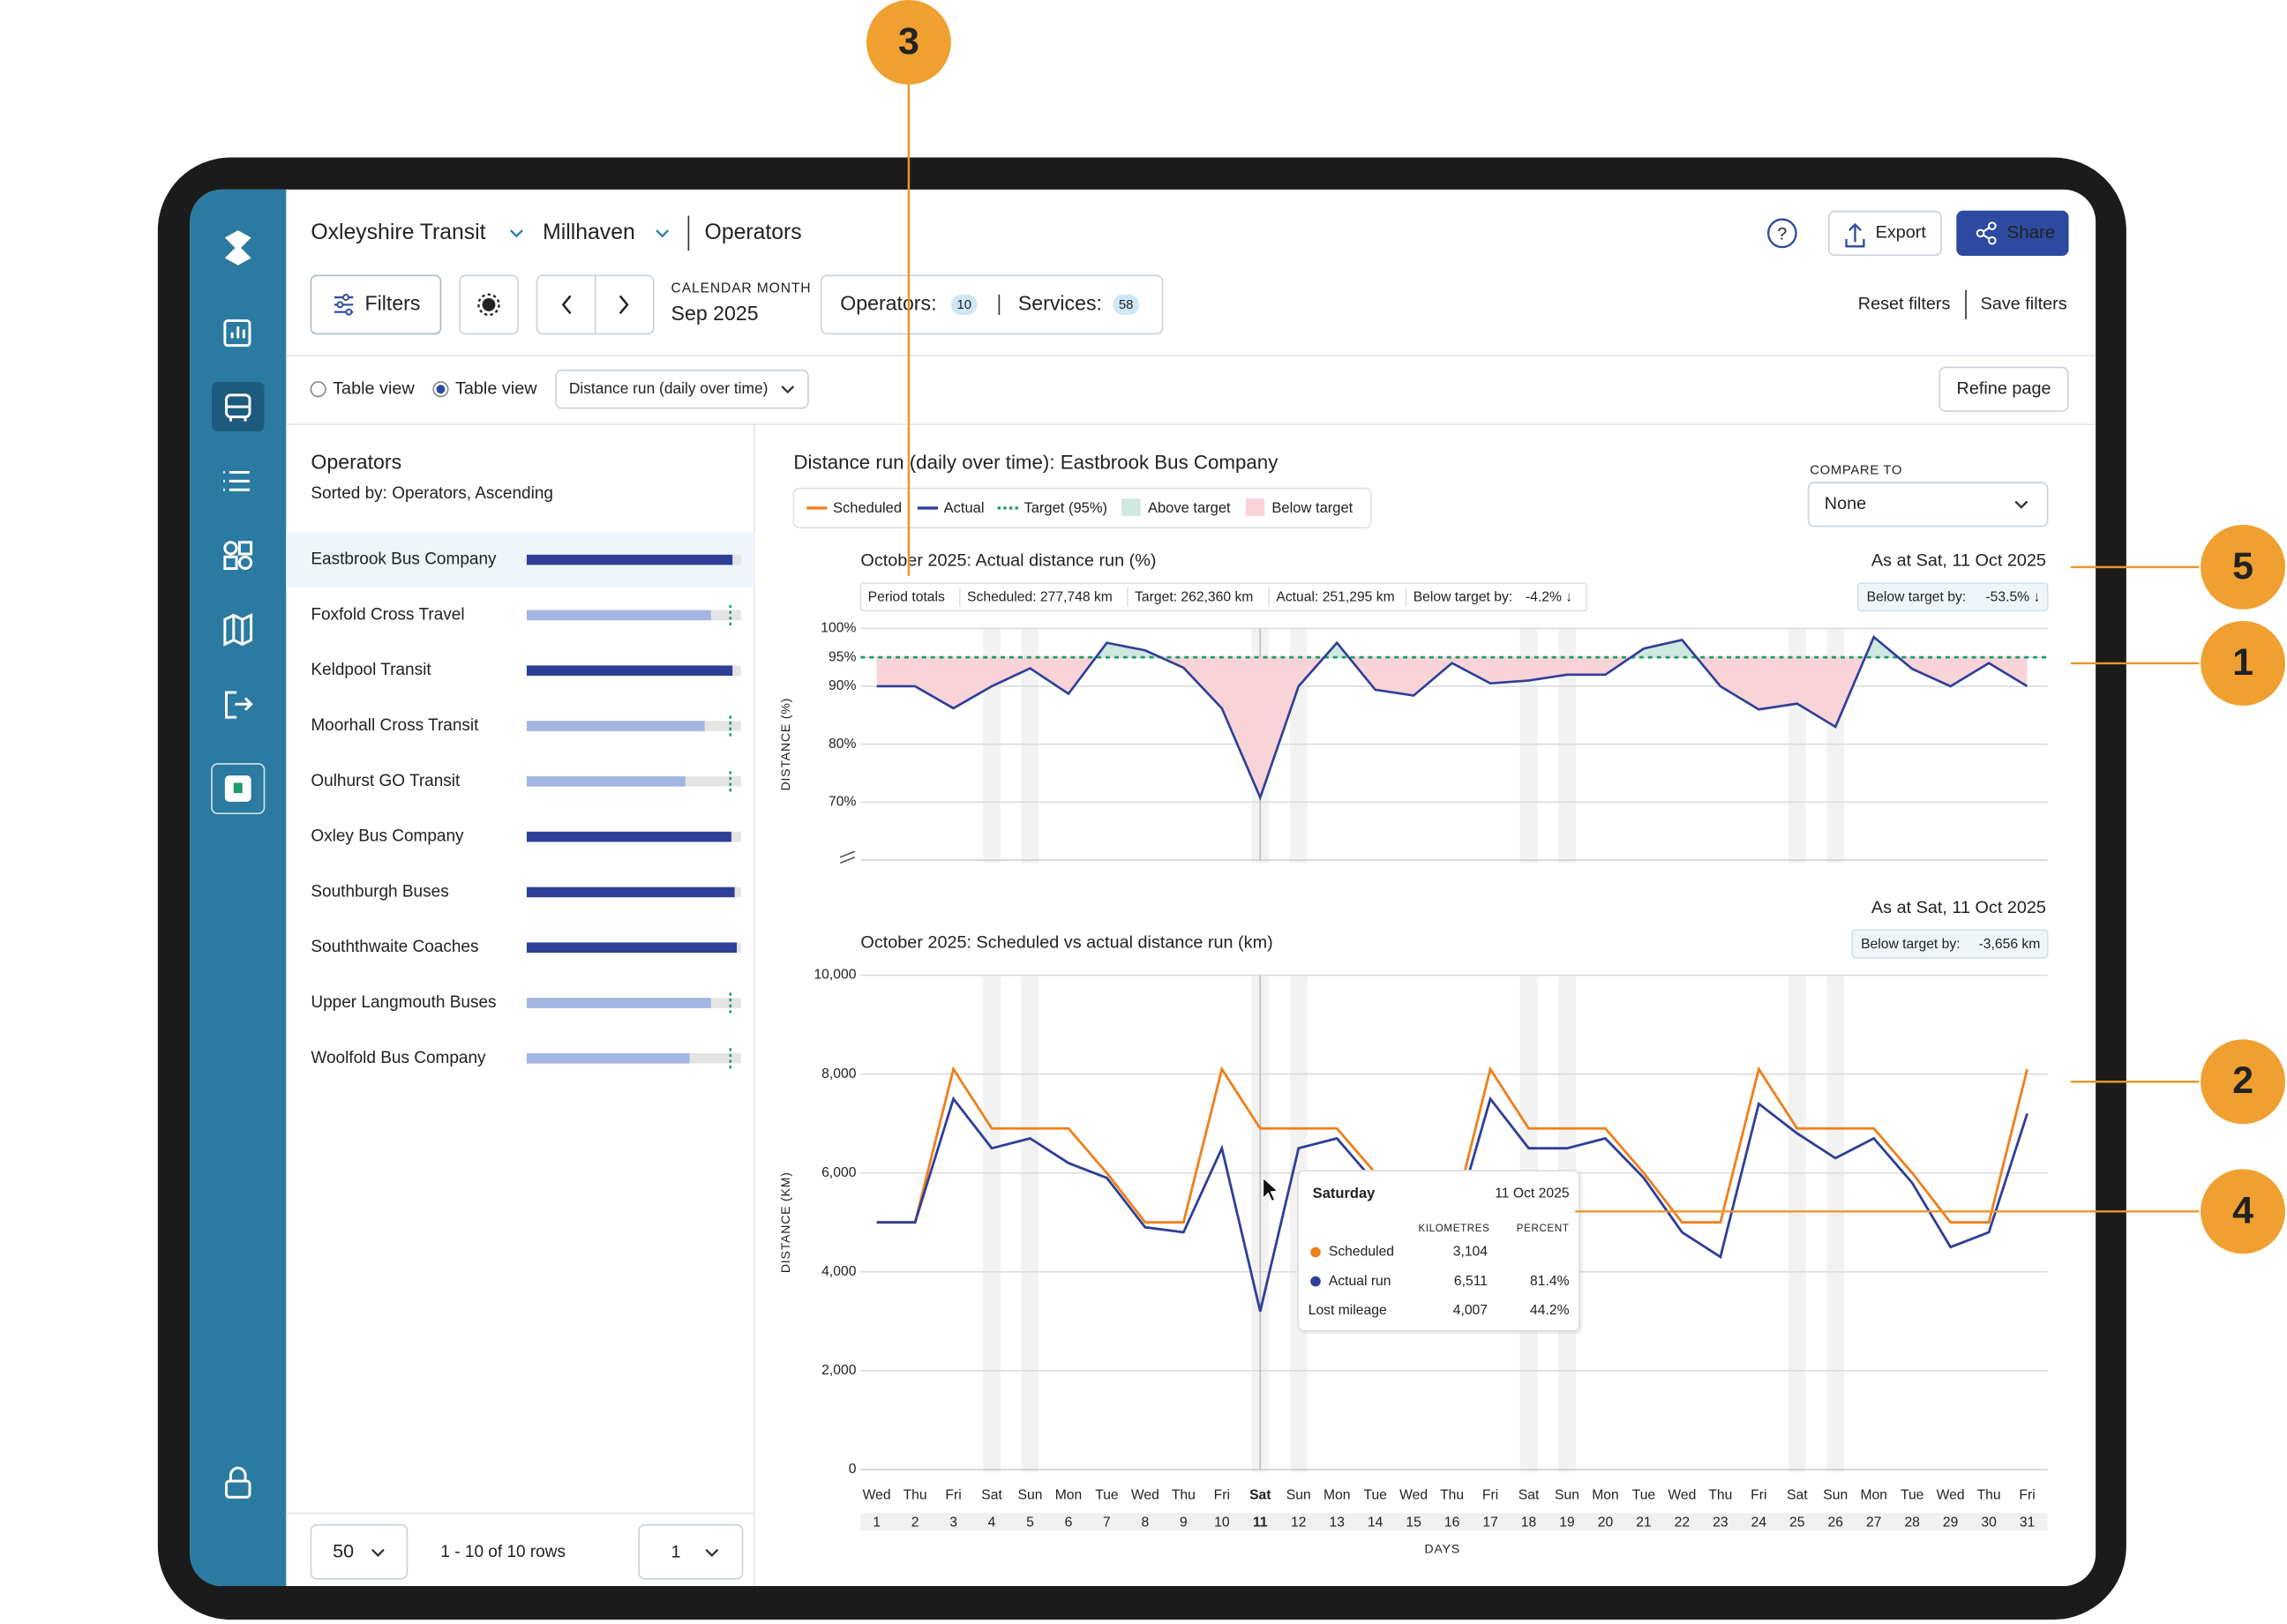  Describe the element at coordinates (839, 1172) in the screenshot. I see `y-tick-label: 6,000` at that location.